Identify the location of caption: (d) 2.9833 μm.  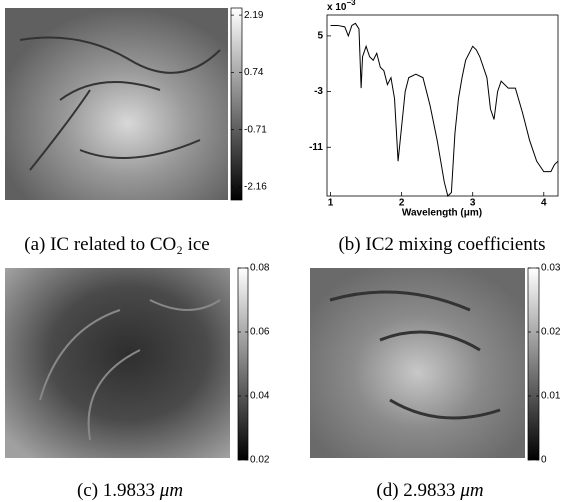
(429, 490).